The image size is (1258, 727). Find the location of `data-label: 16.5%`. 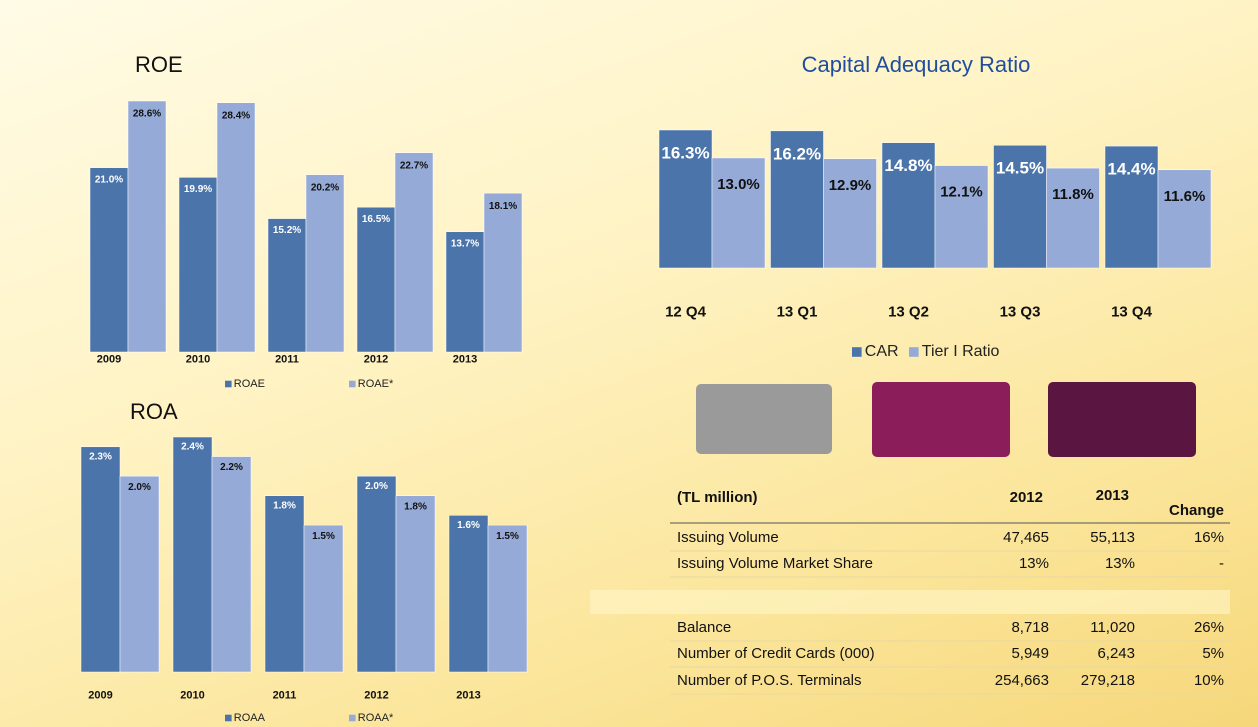

data-label: 16.5% is located at coordinates (376, 219).